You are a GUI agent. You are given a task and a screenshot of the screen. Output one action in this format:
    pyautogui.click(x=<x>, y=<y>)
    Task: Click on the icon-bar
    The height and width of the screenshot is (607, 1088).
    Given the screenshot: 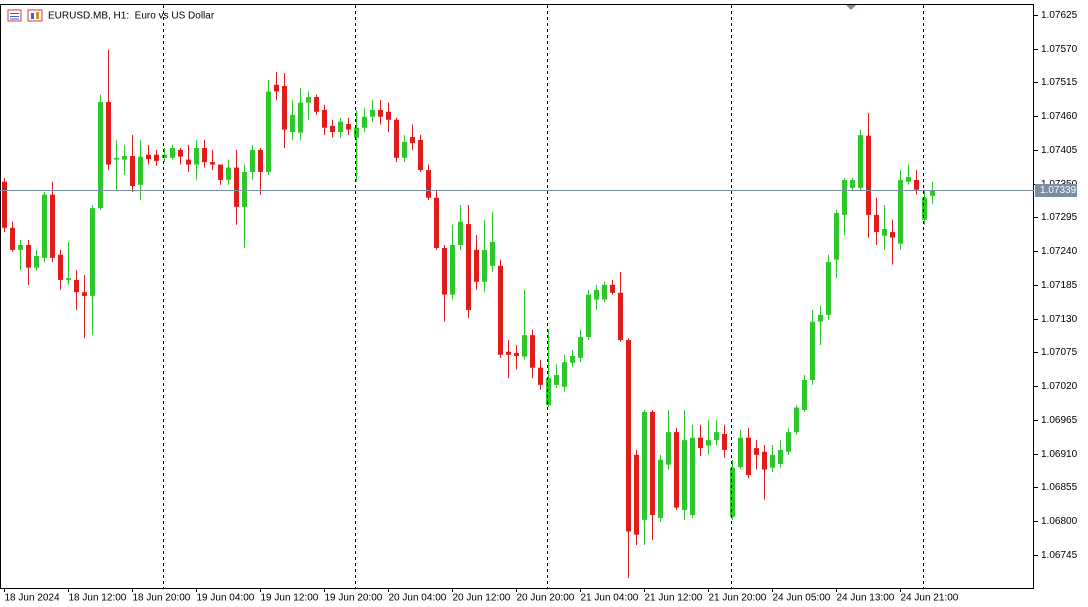 What is the action you would take?
    pyautogui.click(x=37, y=15)
    